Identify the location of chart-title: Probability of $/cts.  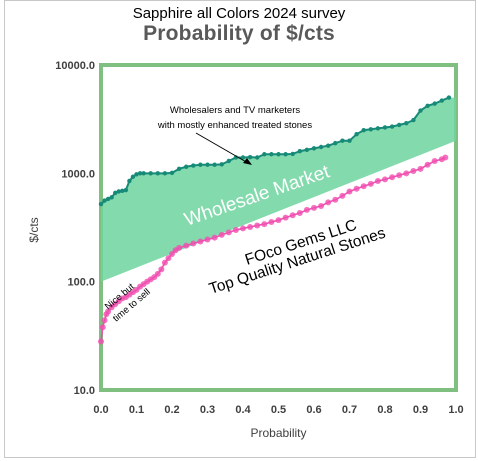
(239, 33).